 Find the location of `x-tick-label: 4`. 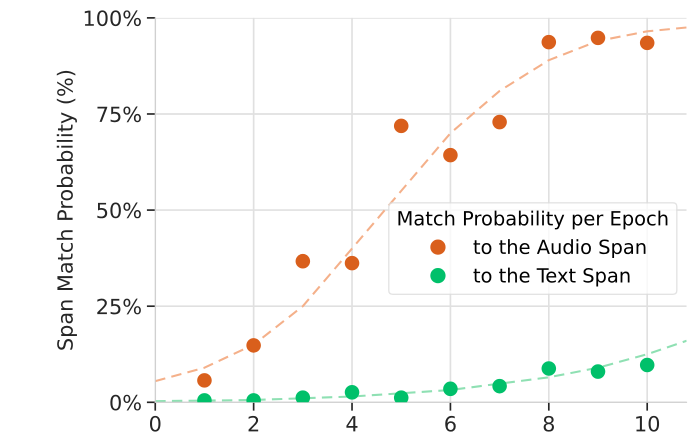

x-tick-label: 4 is located at coordinates (352, 424).